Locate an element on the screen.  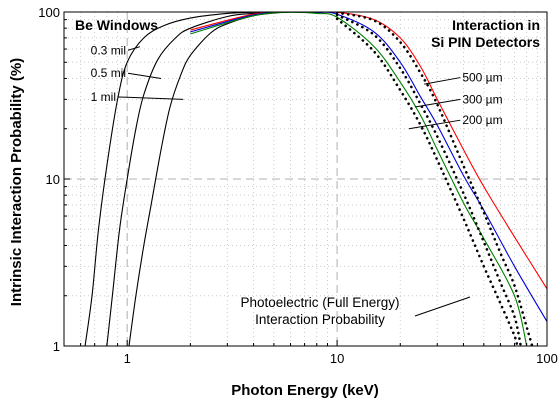
x-tick-label: 100 is located at coordinates (547, 358).